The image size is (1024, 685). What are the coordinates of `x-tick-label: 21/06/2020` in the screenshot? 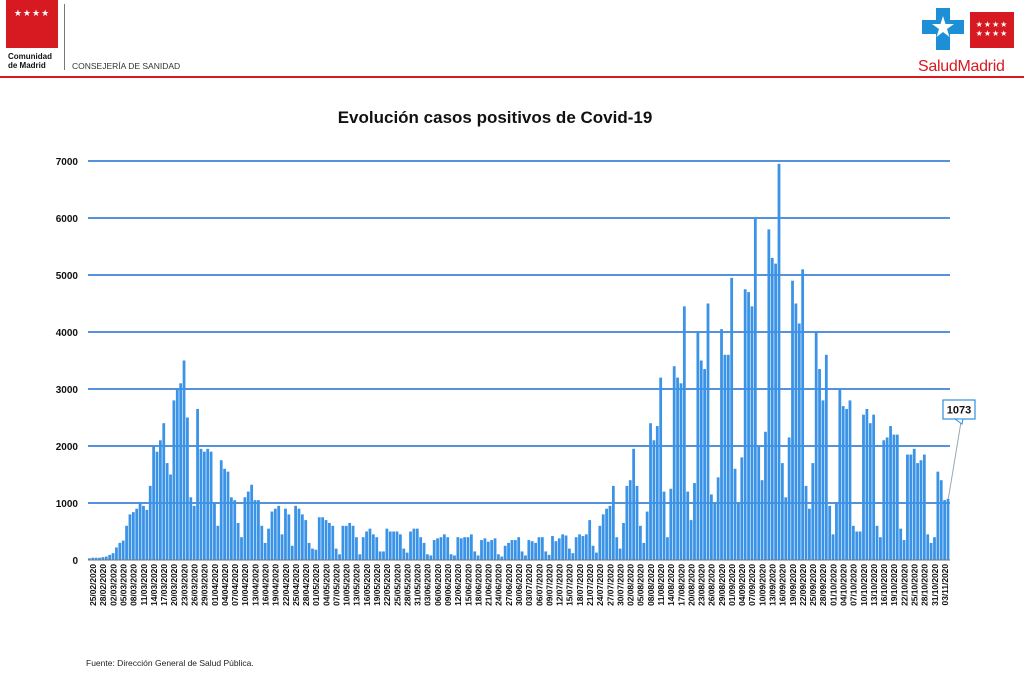 It's located at (489, 585).